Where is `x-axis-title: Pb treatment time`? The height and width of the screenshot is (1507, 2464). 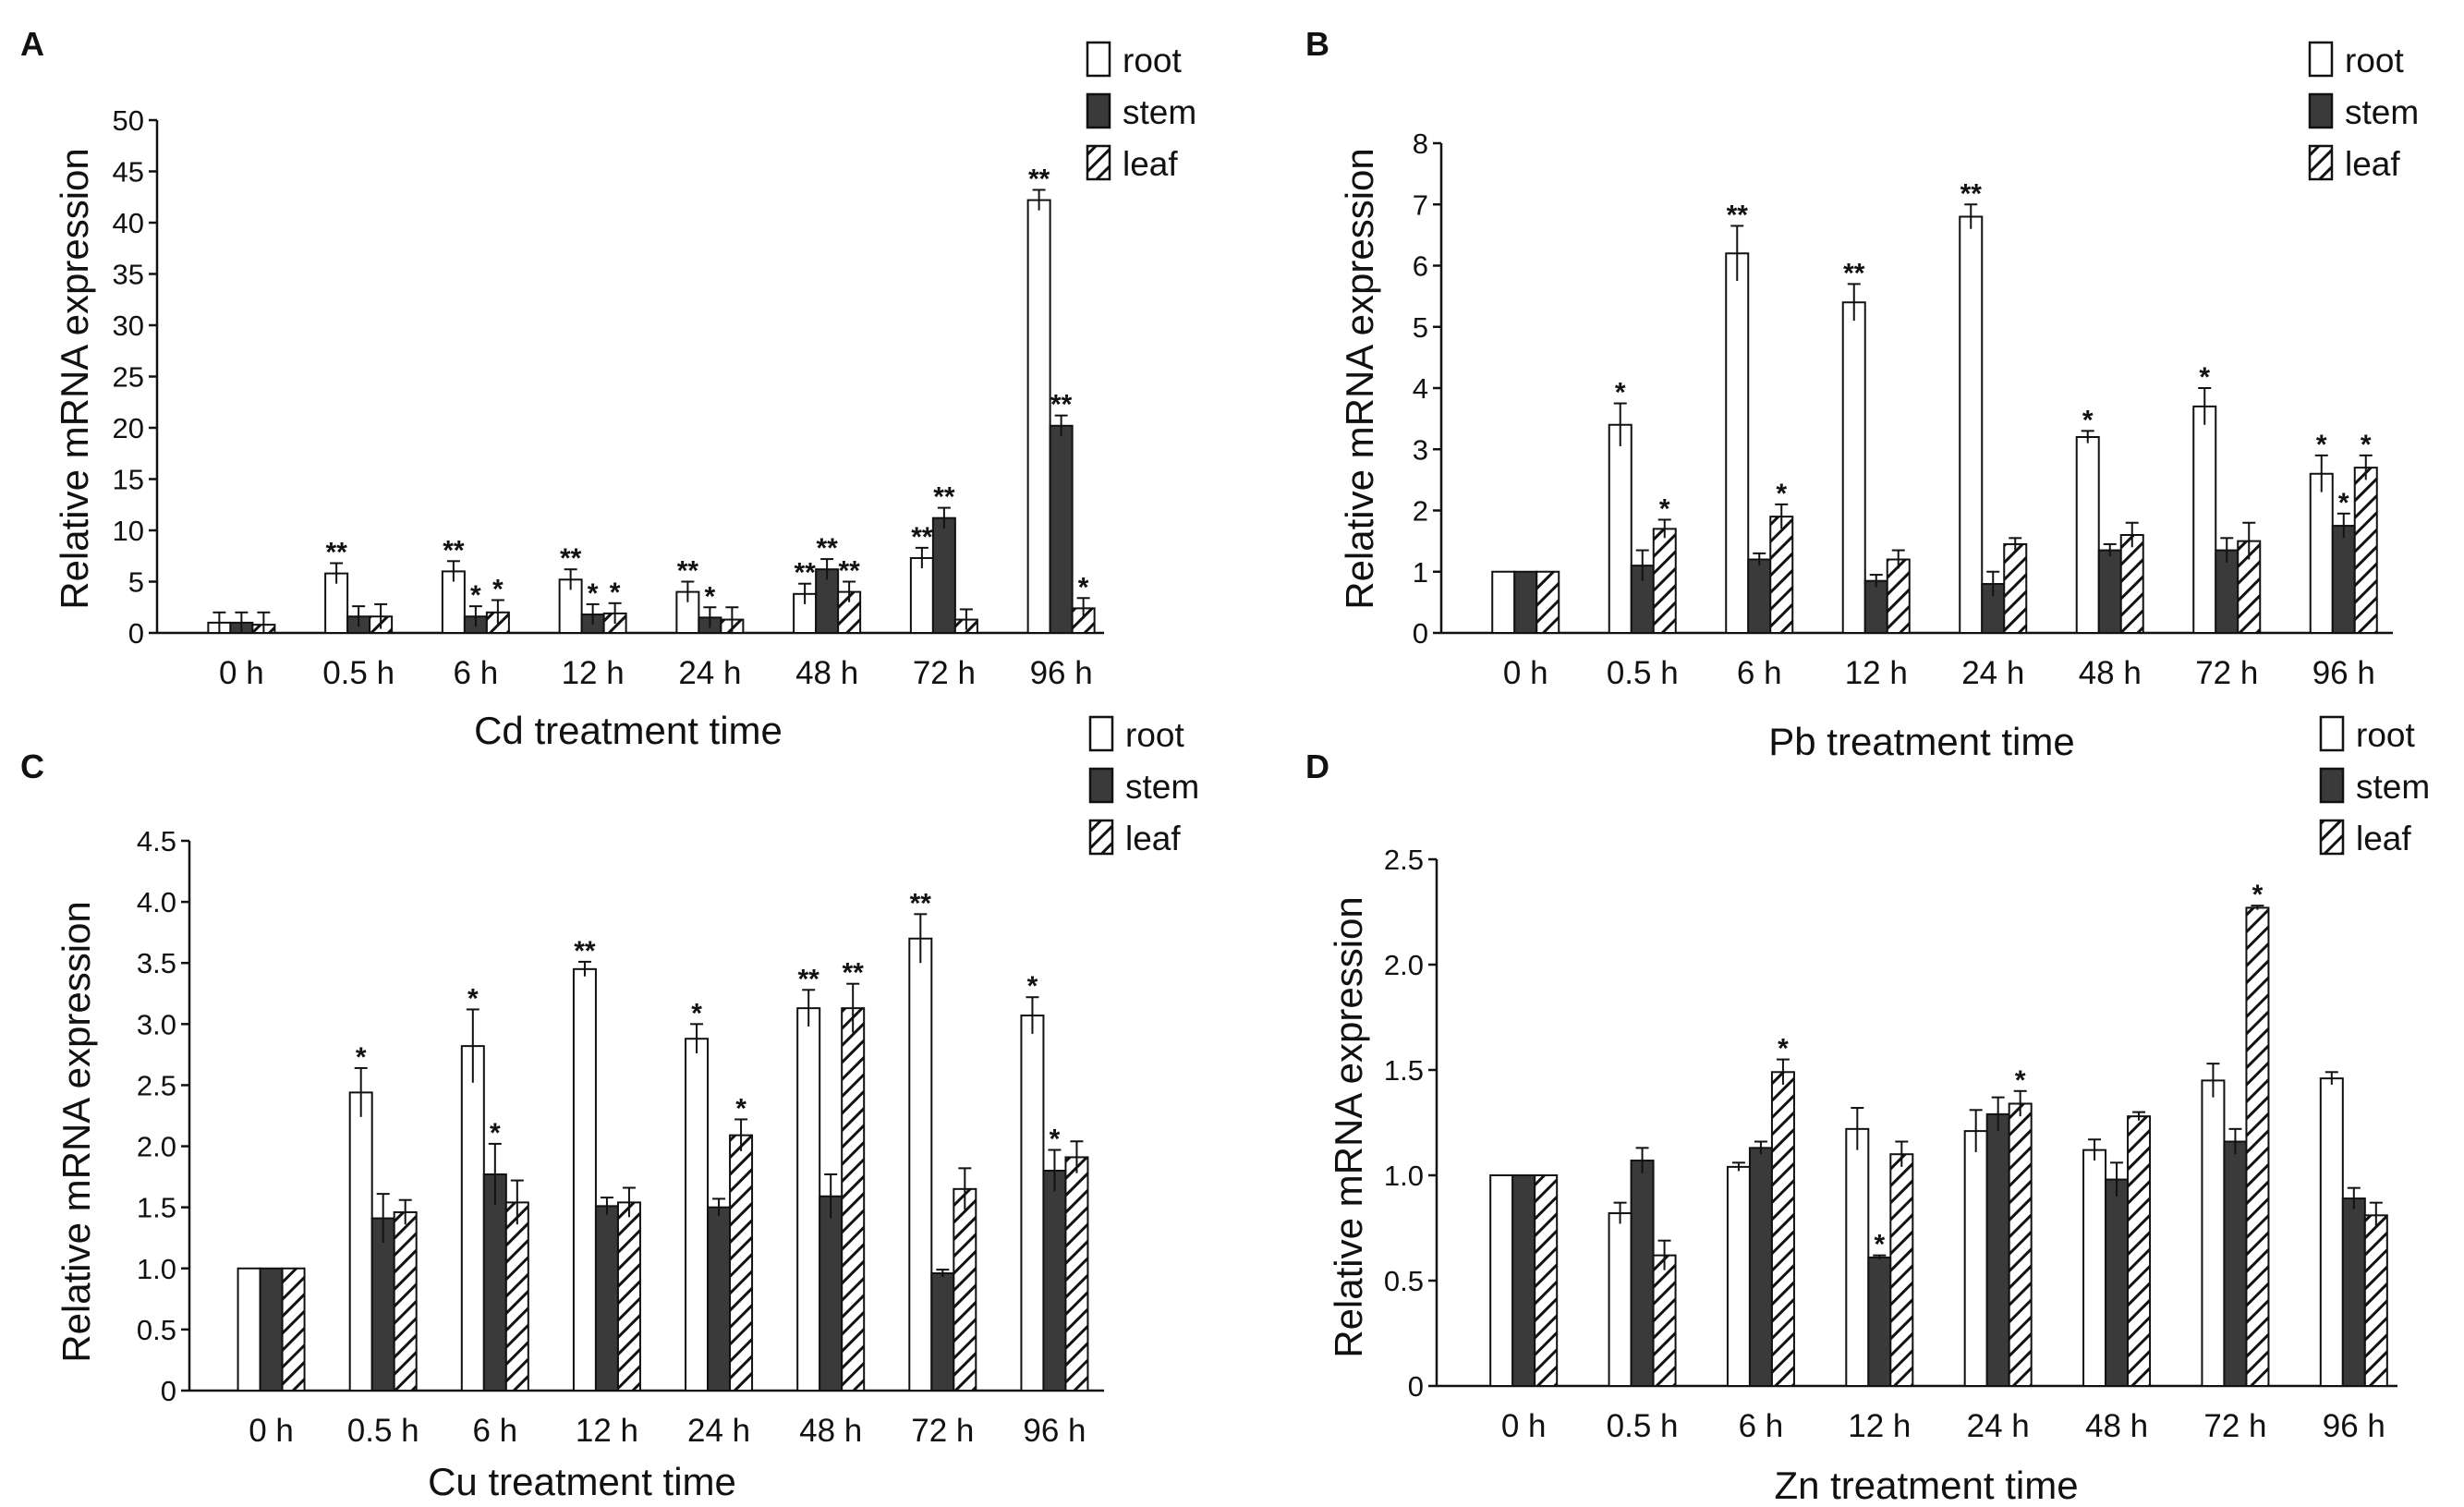 x-axis-title: Pb treatment time is located at coordinates (1921, 741).